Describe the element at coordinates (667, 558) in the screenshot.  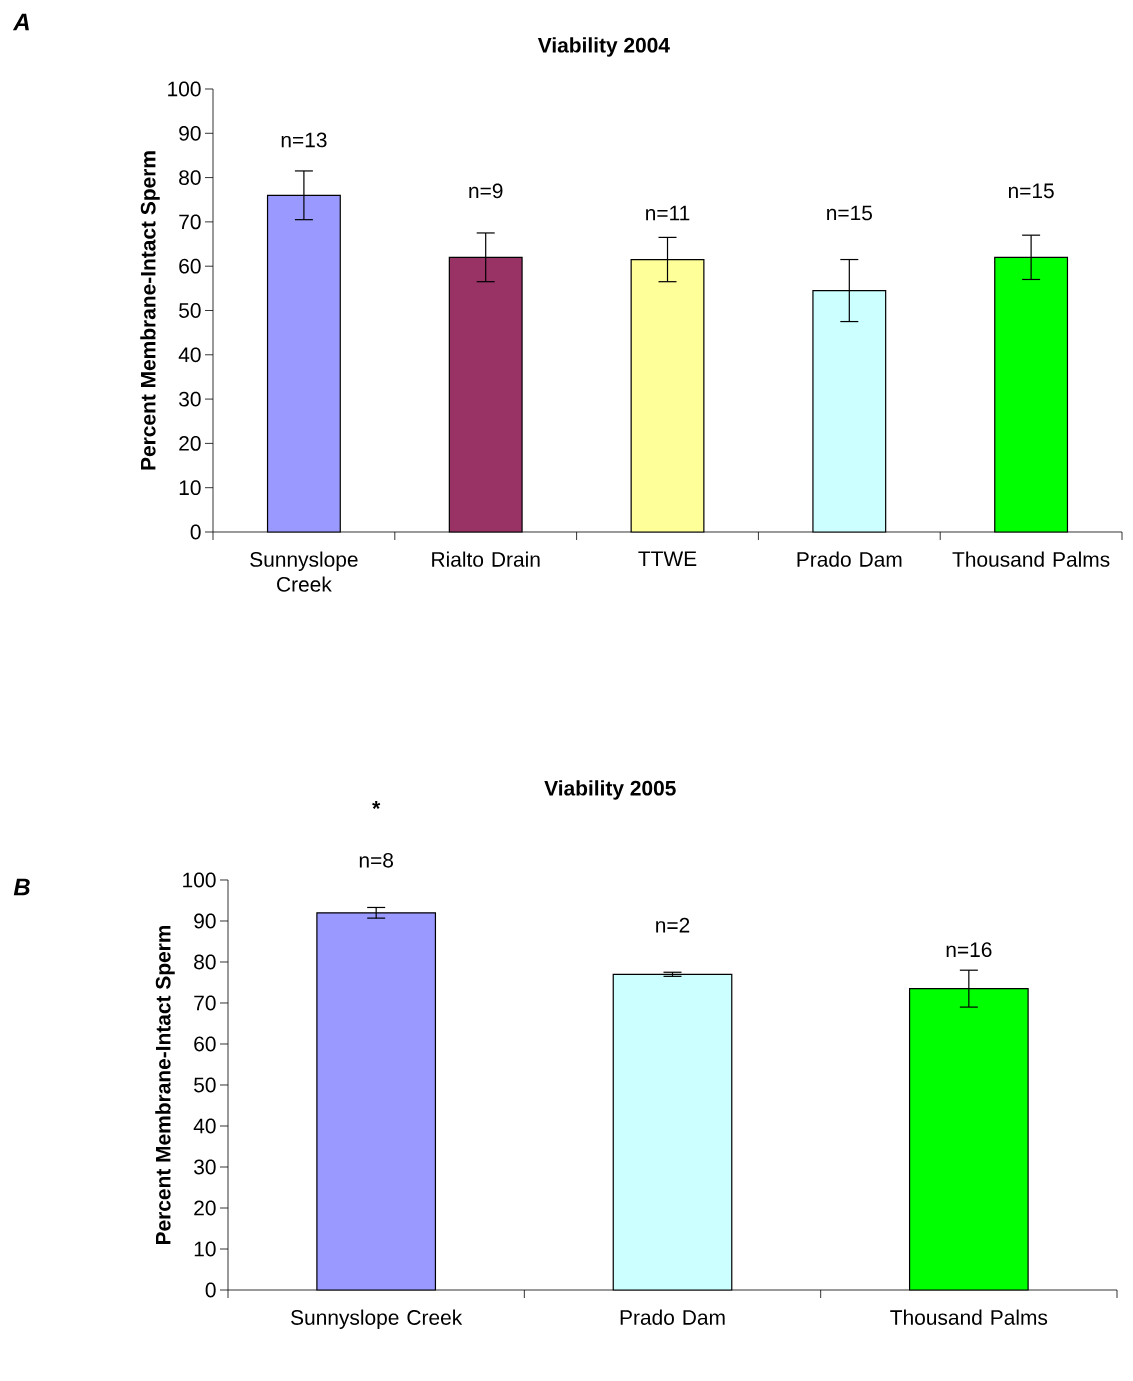
I see `x-tick-label: TTWE` at that location.